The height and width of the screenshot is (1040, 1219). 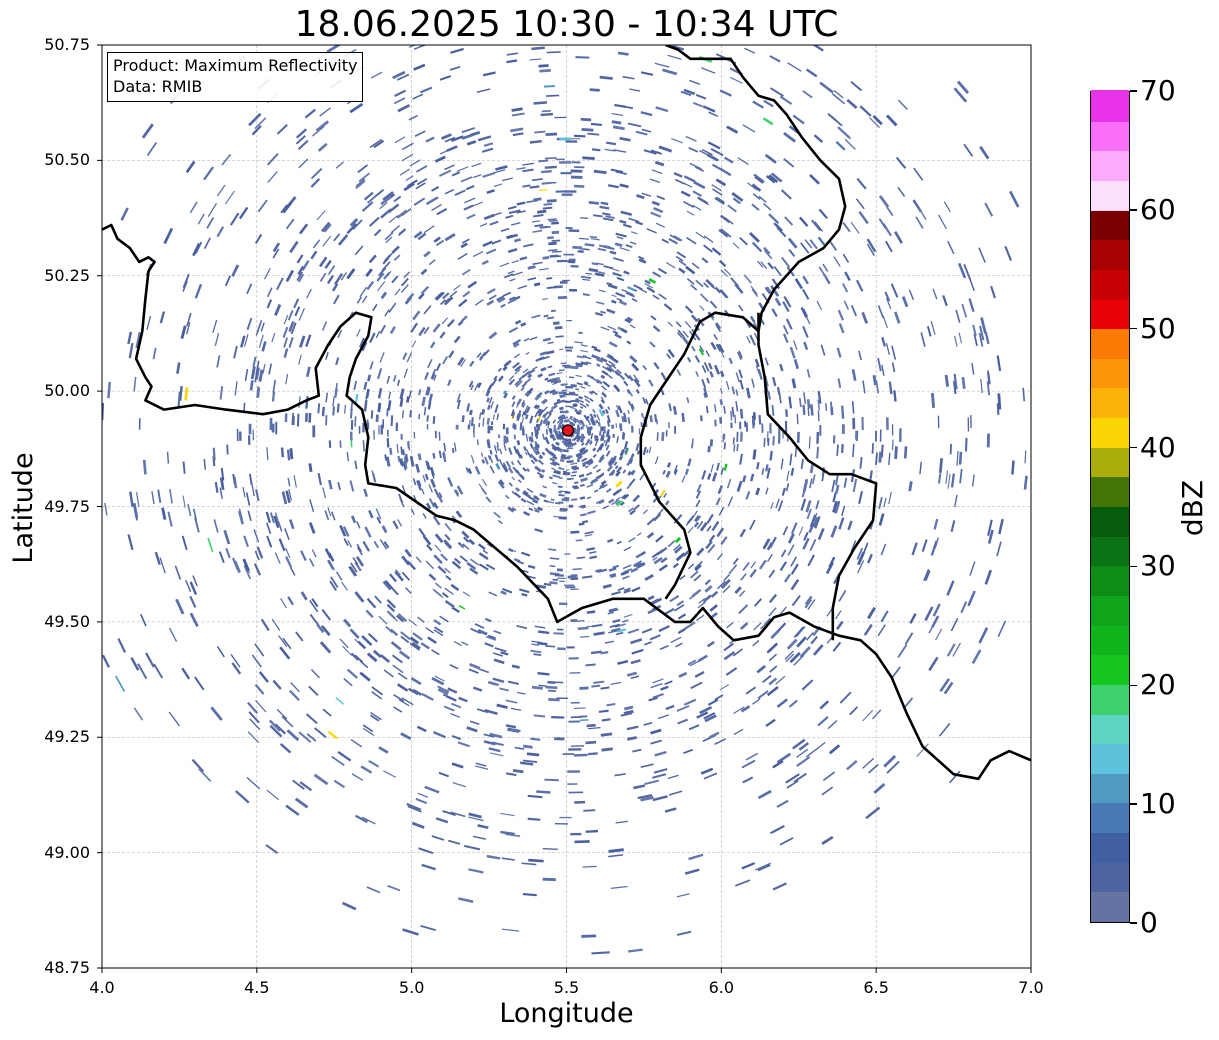 What do you see at coordinates (67, 506) in the screenshot?
I see `y-tick-label: 49.75` at bounding box center [67, 506].